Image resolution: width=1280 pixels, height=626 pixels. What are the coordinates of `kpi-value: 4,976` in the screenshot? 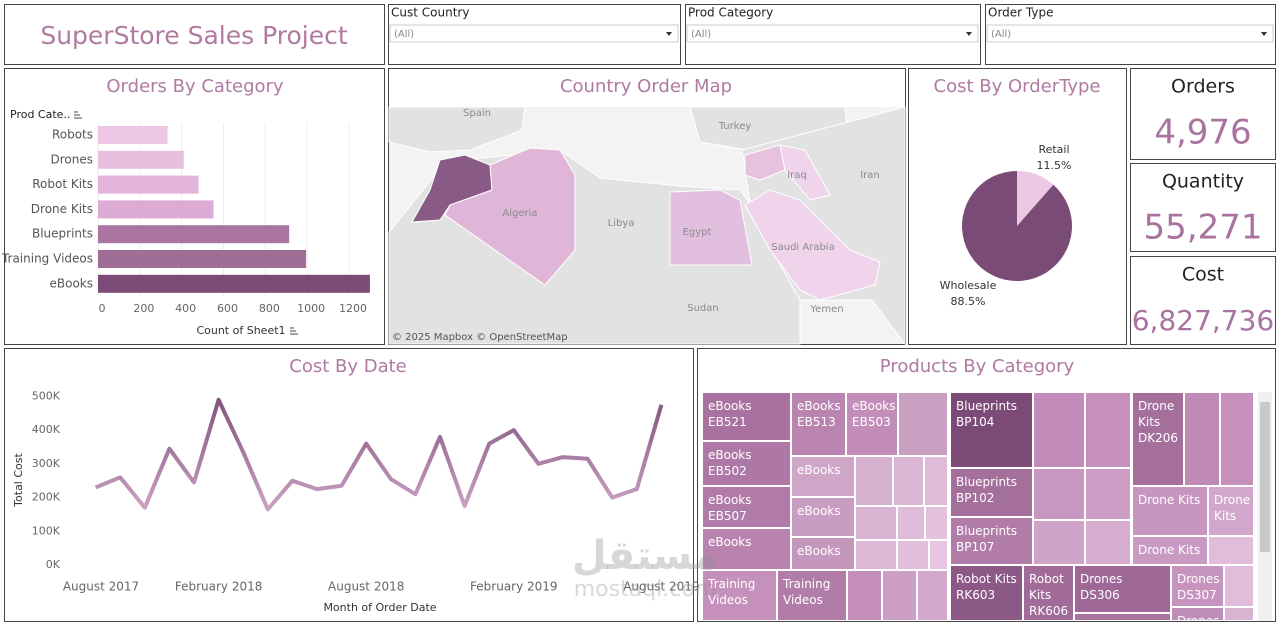 It's located at (1202, 133).